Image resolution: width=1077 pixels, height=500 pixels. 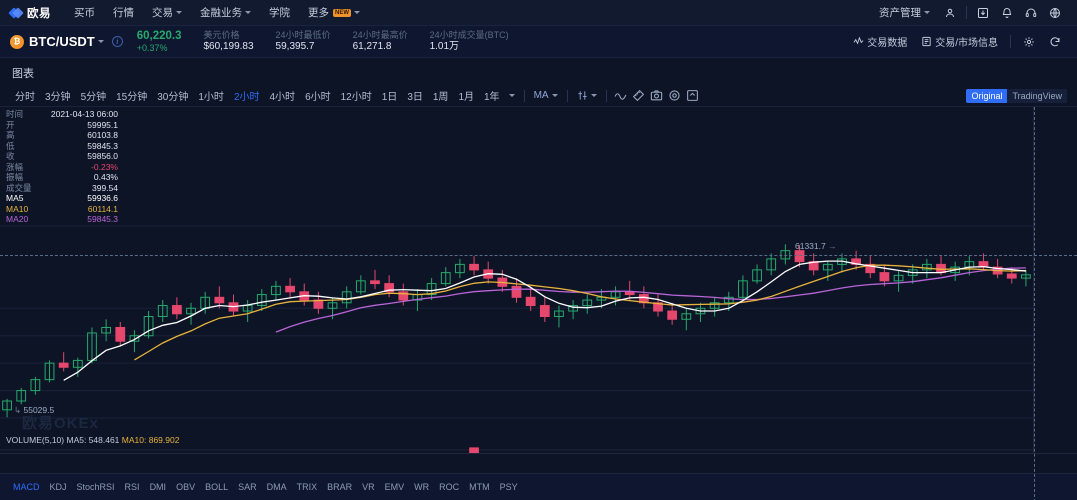 What do you see at coordinates (554, 95) in the screenshot?
I see `ma-chevron-down-icon` at bounding box center [554, 95].